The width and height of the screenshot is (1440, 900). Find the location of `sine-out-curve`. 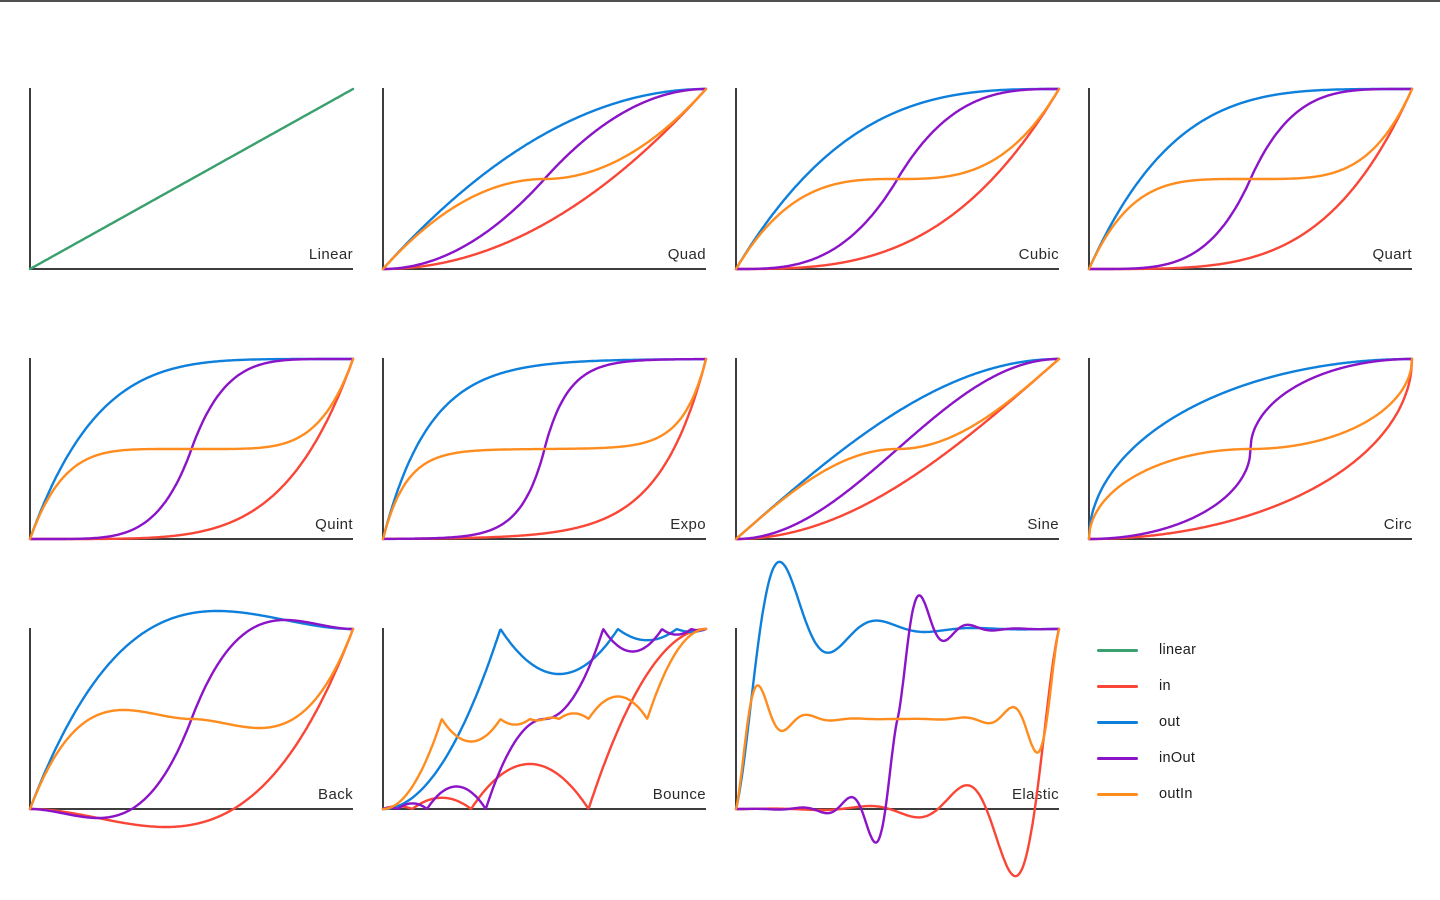

sine-out-curve is located at coordinates (897, 449).